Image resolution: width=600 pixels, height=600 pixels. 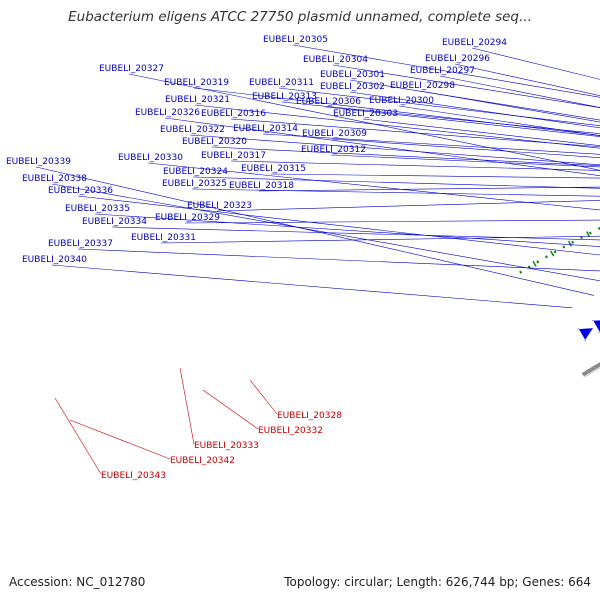 I want to click on gene-label-eubeli_20332: EUBELI_20332, so click(x=290, y=431).